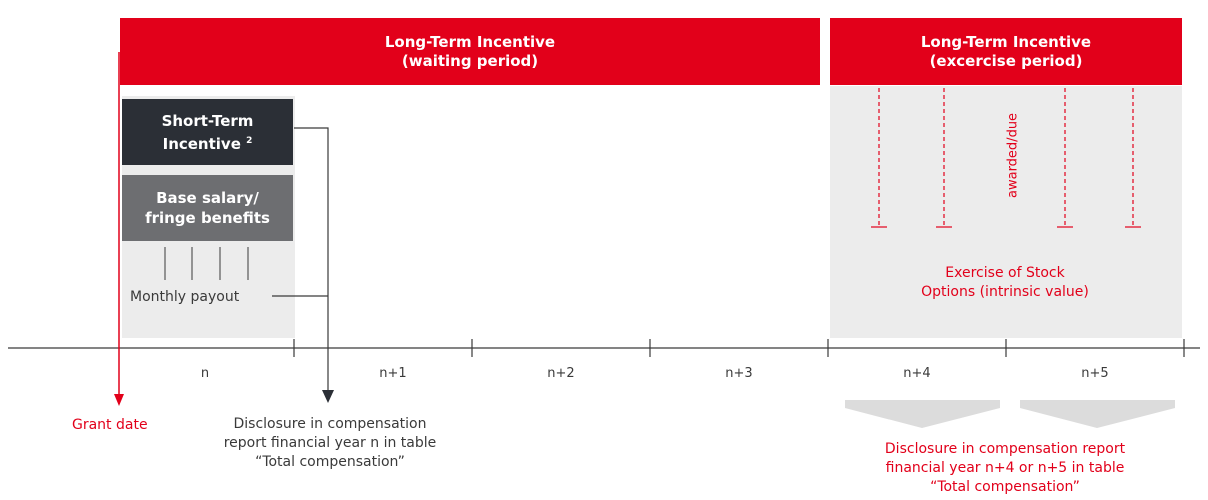 The image size is (1208, 500). Describe the element at coordinates (917, 373) in the screenshot. I see `year-label-n4: n+4` at that location.